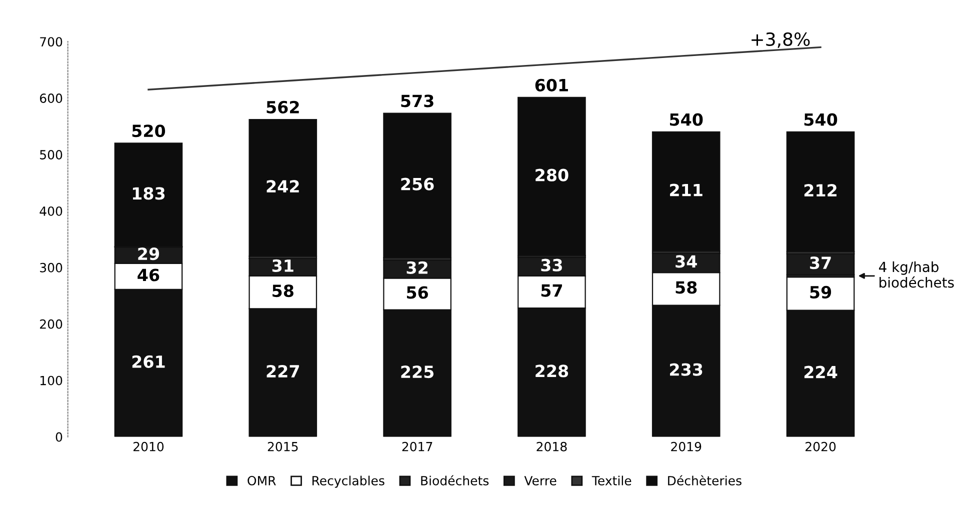 Image resolution: width=969 pixels, height=520 pixels. Describe the element at coordinates (59, 437) in the screenshot. I see `y-tick-label: 0` at that location.